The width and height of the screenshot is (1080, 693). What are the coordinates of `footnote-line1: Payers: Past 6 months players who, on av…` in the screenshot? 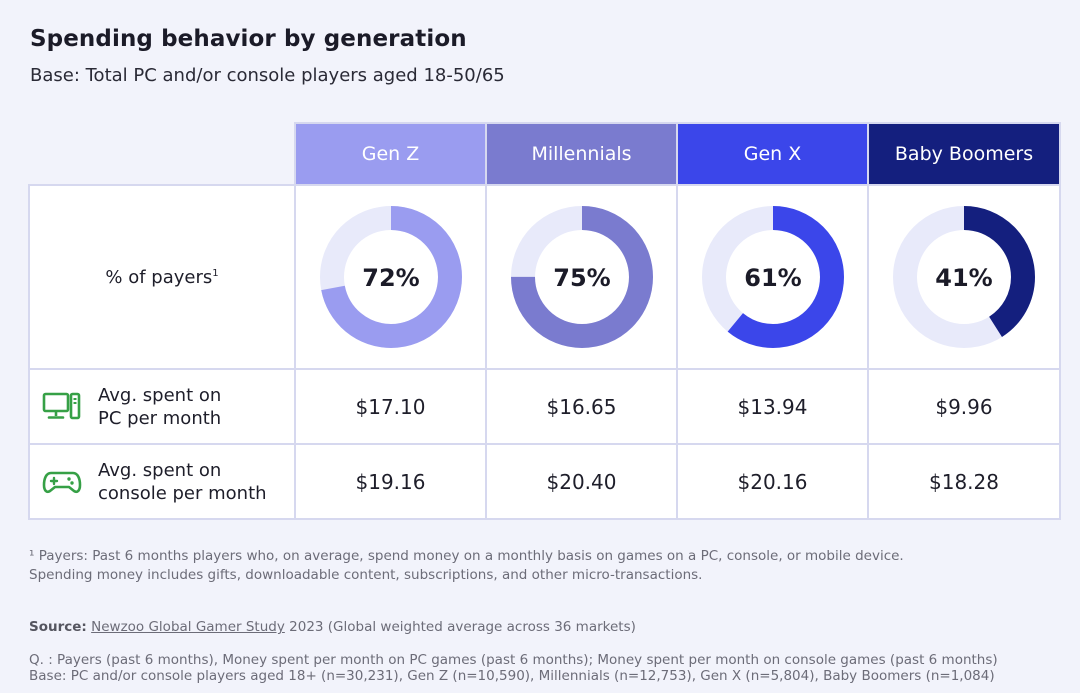 It's located at (471, 556).